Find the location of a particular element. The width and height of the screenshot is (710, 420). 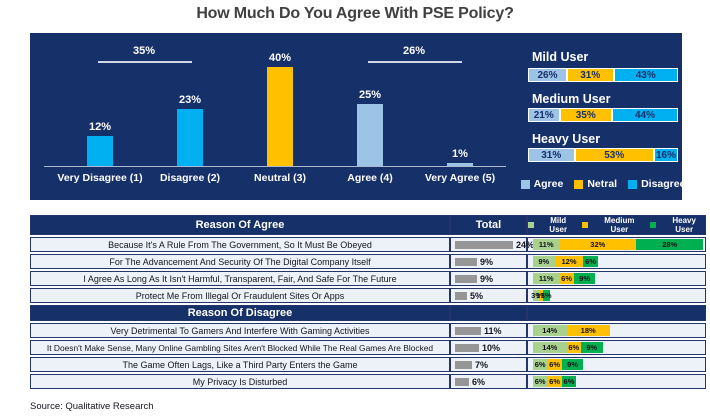

user-split-cell: 9% 12% 6% is located at coordinates (616, 261).